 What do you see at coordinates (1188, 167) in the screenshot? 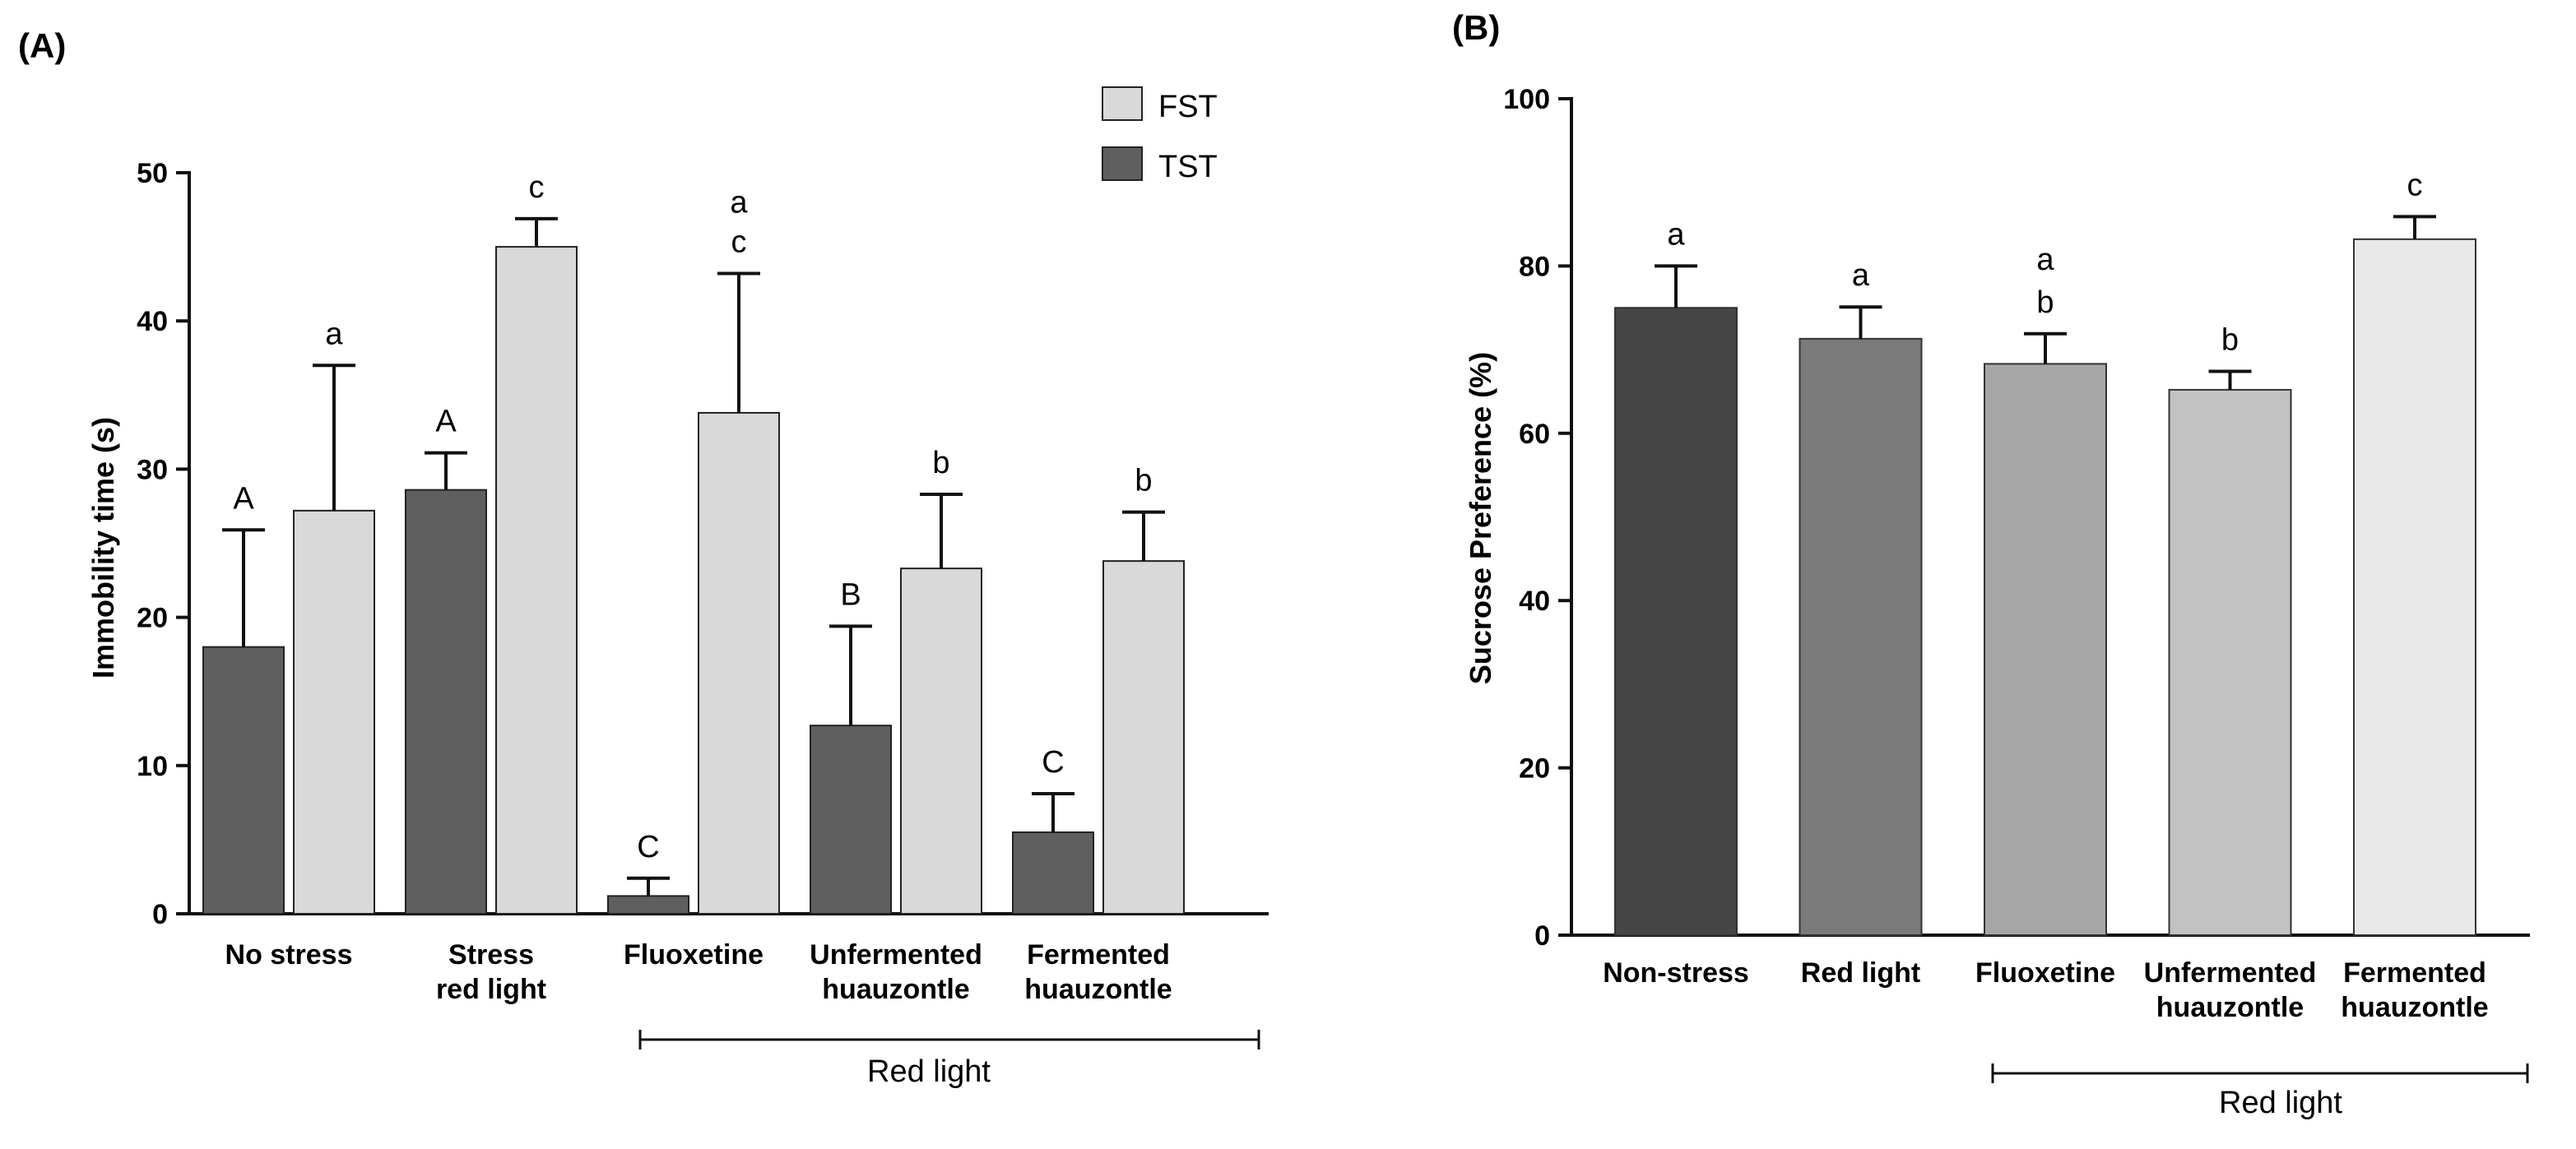
I see `panel-a-legend-label-tst: TST` at bounding box center [1188, 167].